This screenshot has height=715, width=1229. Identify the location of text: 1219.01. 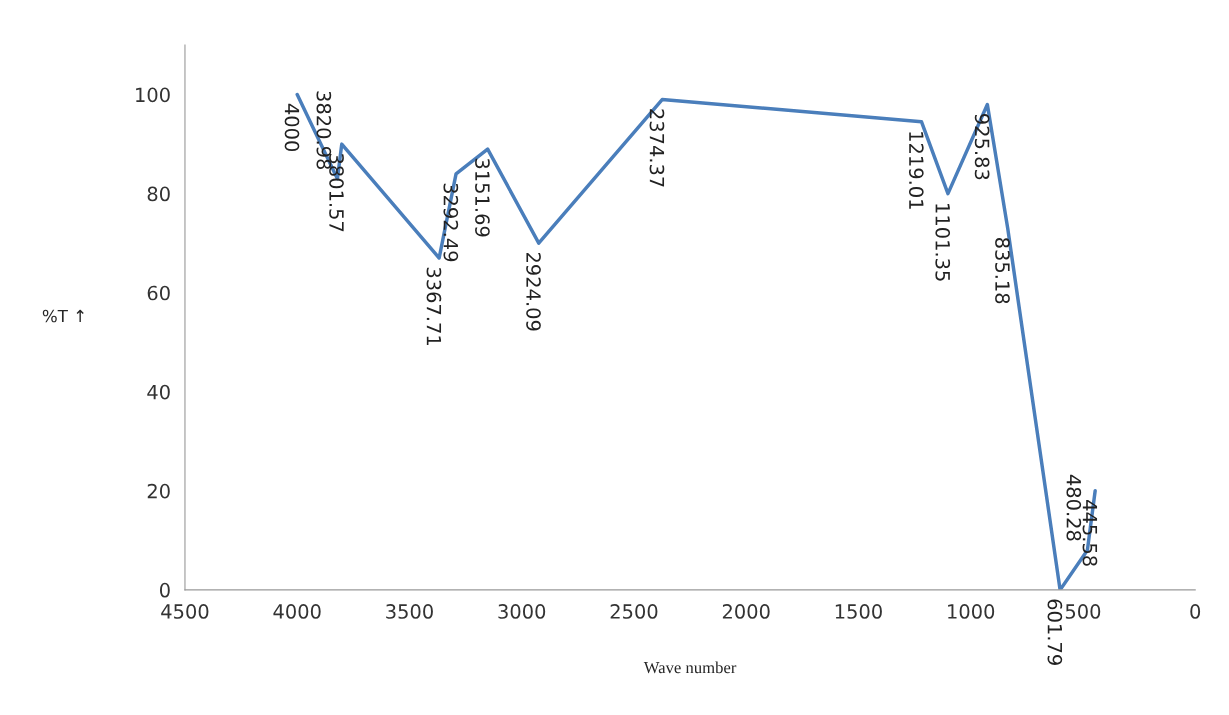
(916, 170).